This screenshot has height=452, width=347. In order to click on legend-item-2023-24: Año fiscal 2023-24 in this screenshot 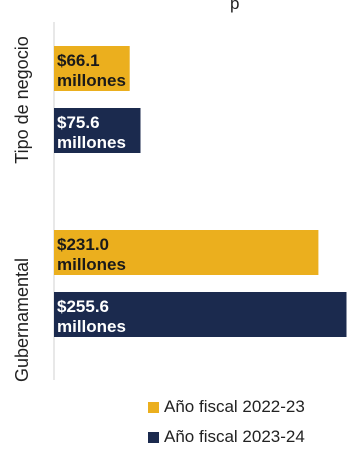, I will do `click(226, 437)`.